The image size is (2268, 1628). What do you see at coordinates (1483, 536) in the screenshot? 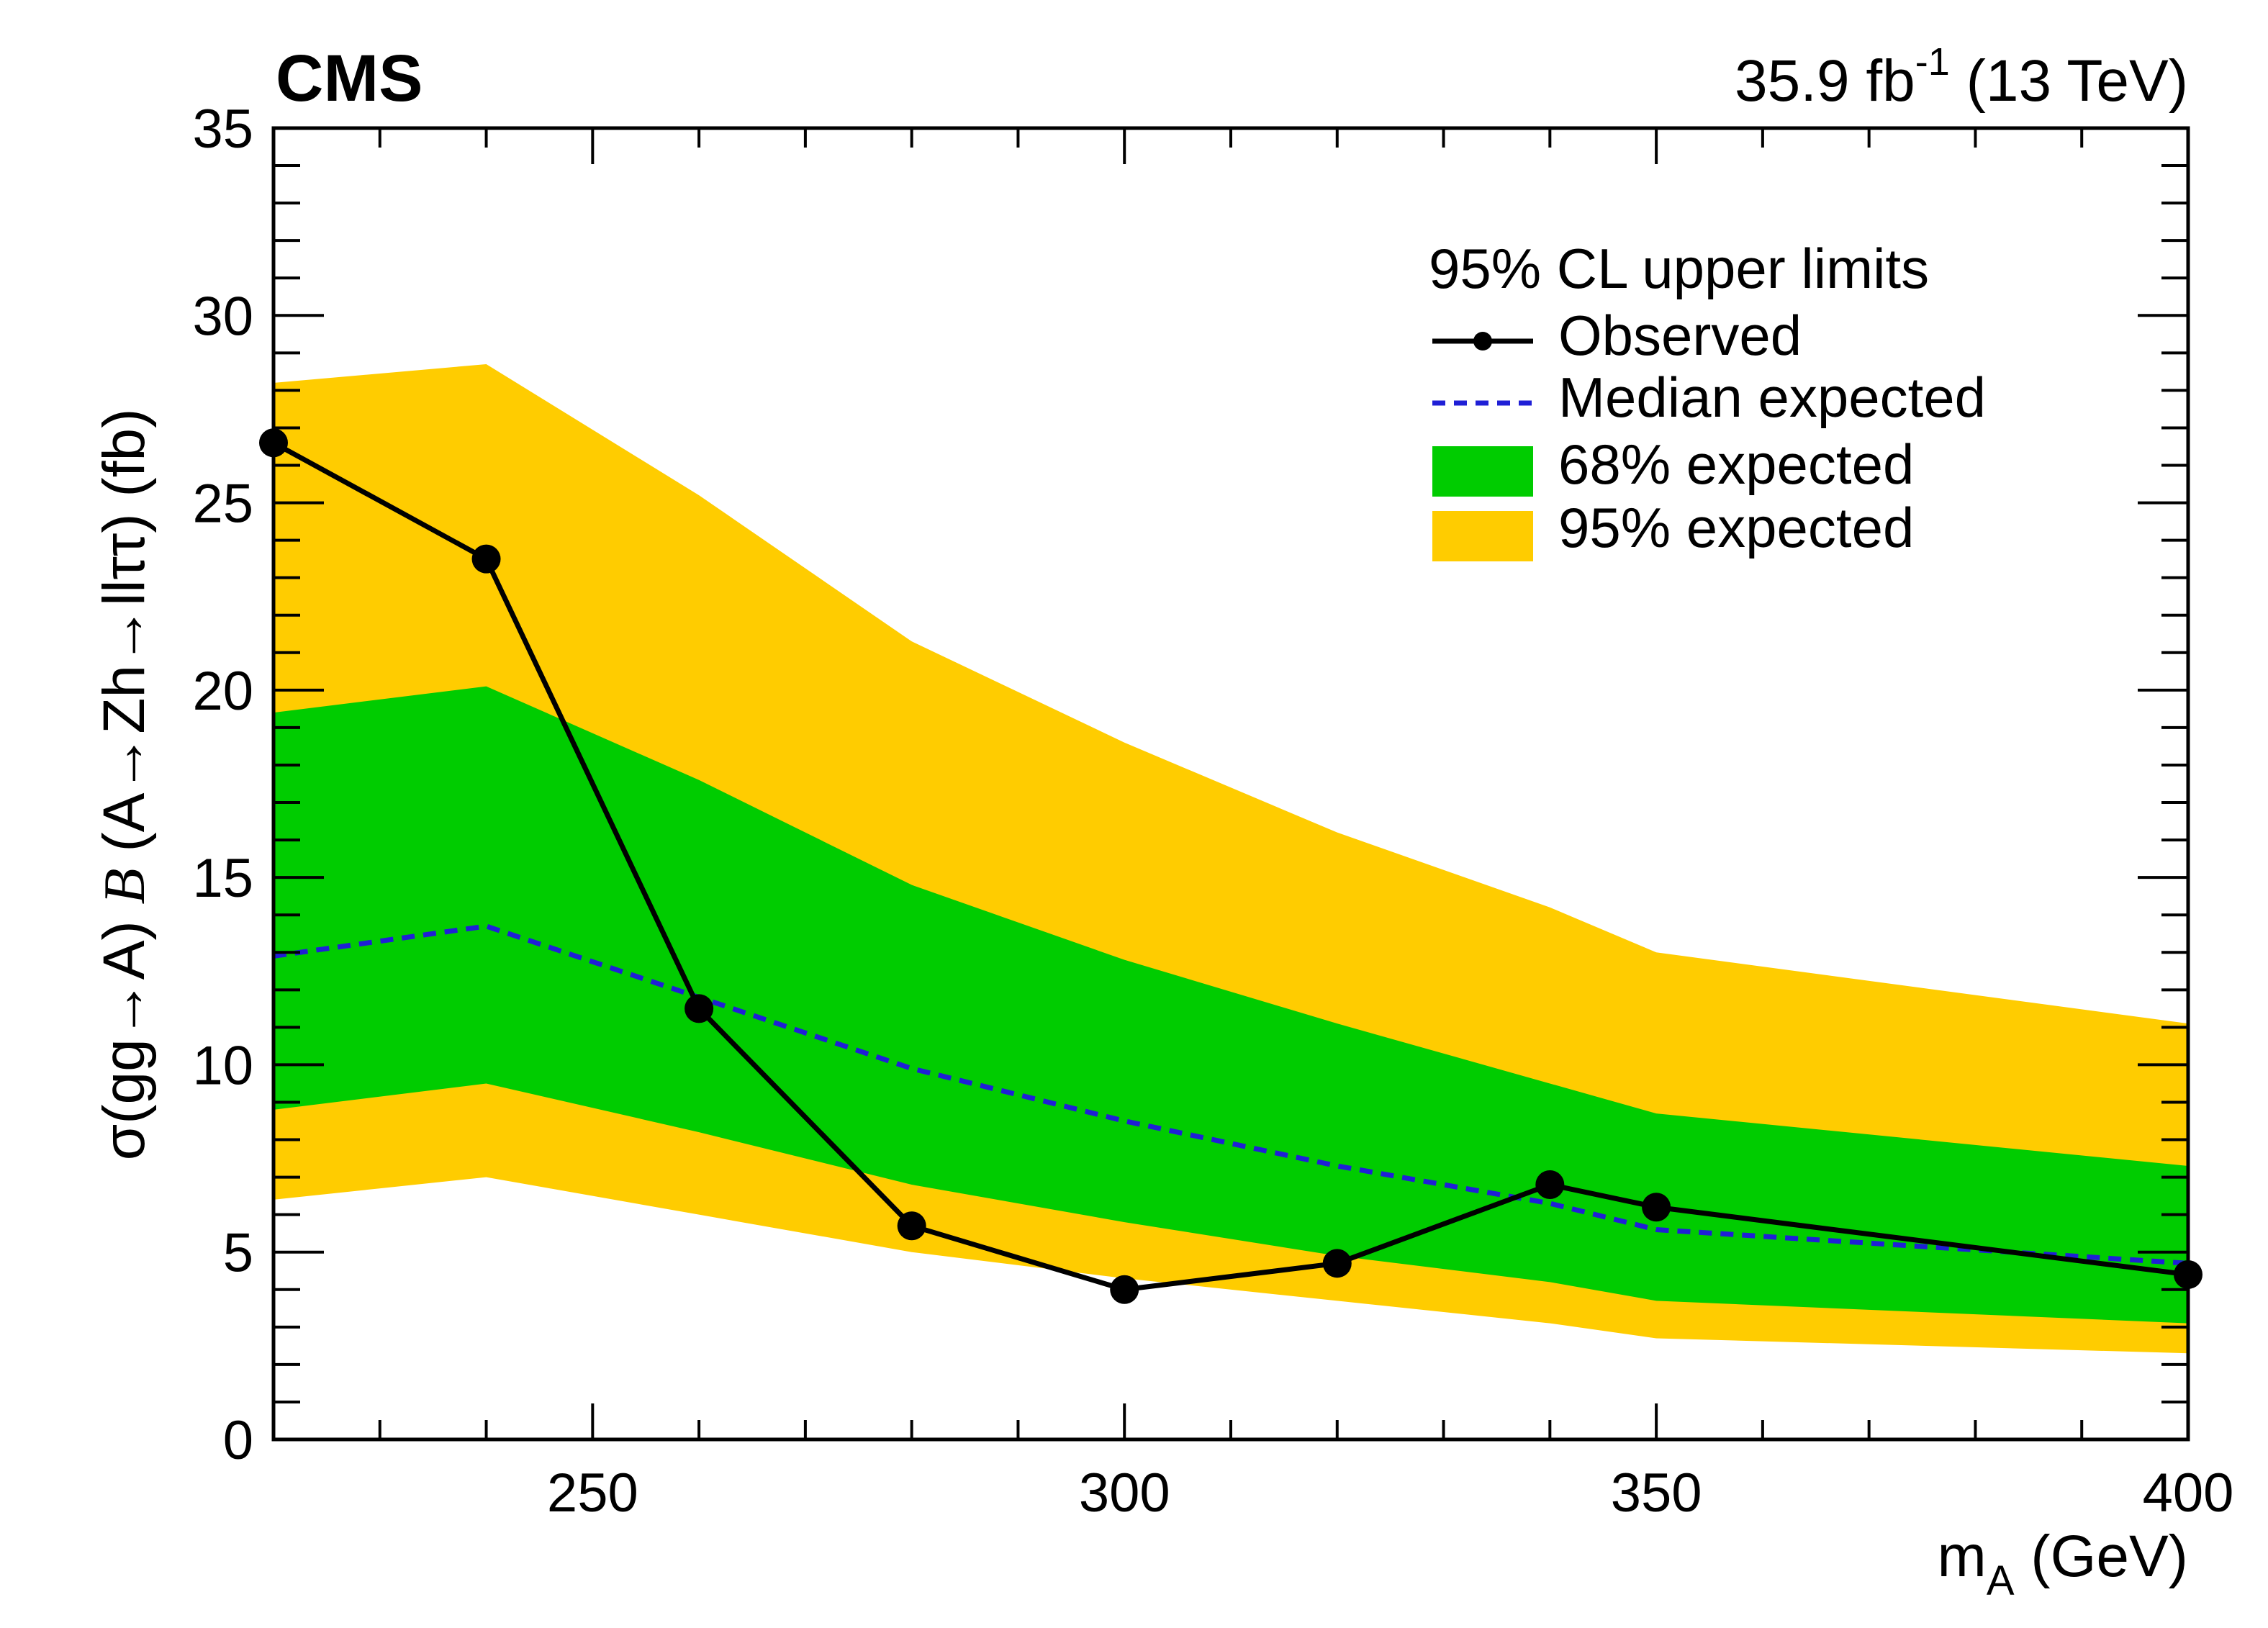
I see `legend-95-swatch` at bounding box center [1483, 536].